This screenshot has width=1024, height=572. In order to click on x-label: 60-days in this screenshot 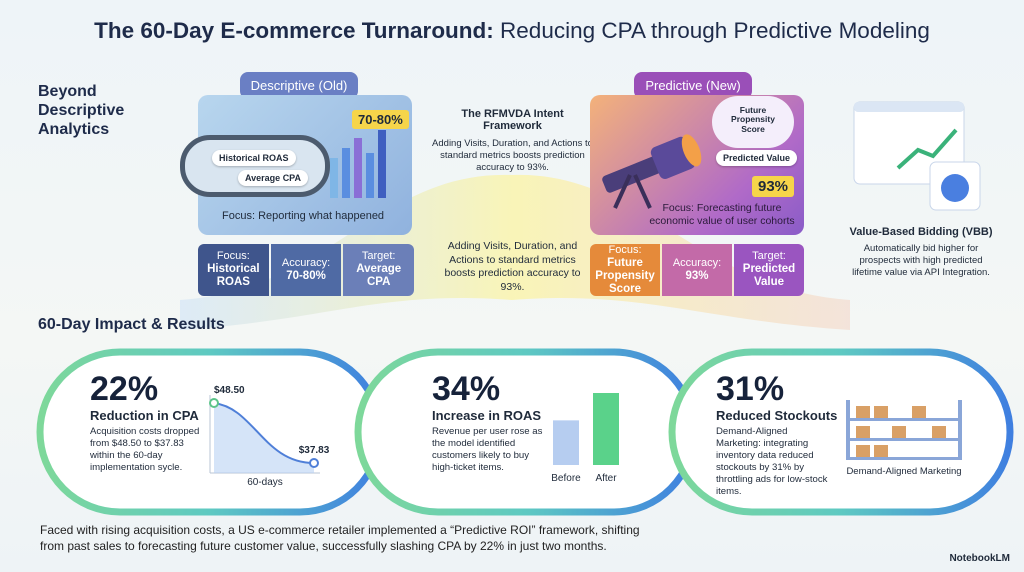, I will do `click(265, 482)`.